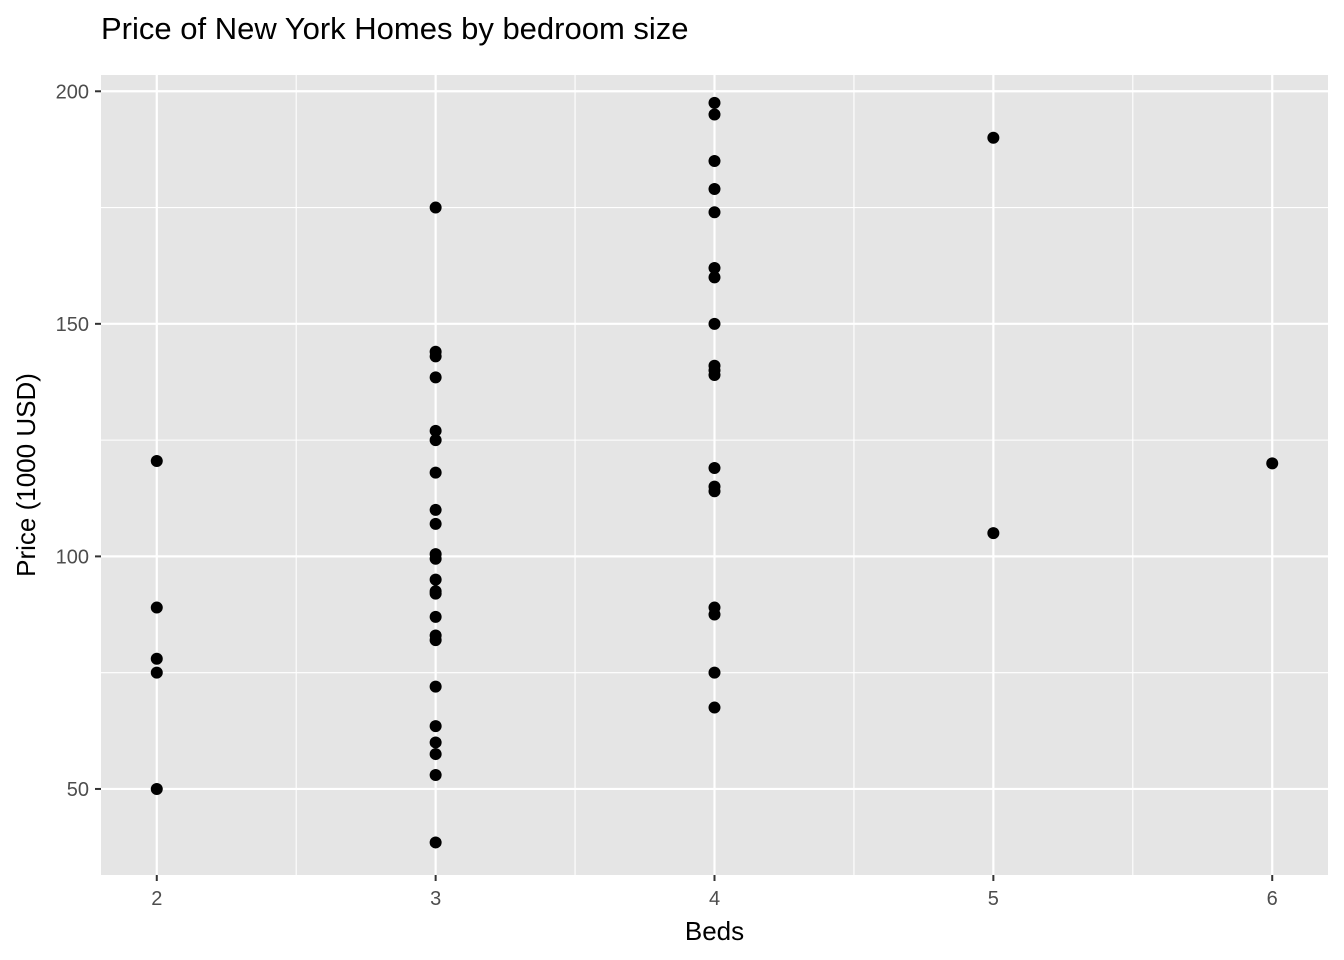 The width and height of the screenshot is (1344, 960). I want to click on x-tick-label: 3, so click(435, 899).